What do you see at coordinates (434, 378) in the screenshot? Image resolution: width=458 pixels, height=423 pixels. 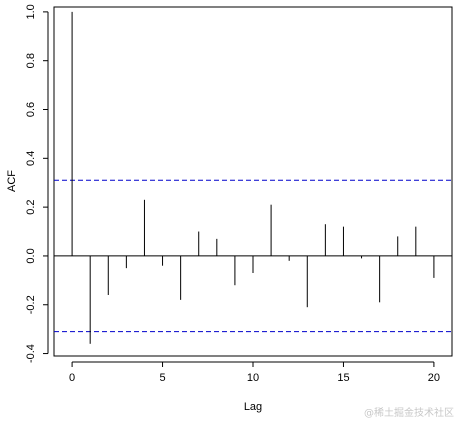 I see `x-tick-label: 20` at bounding box center [434, 378].